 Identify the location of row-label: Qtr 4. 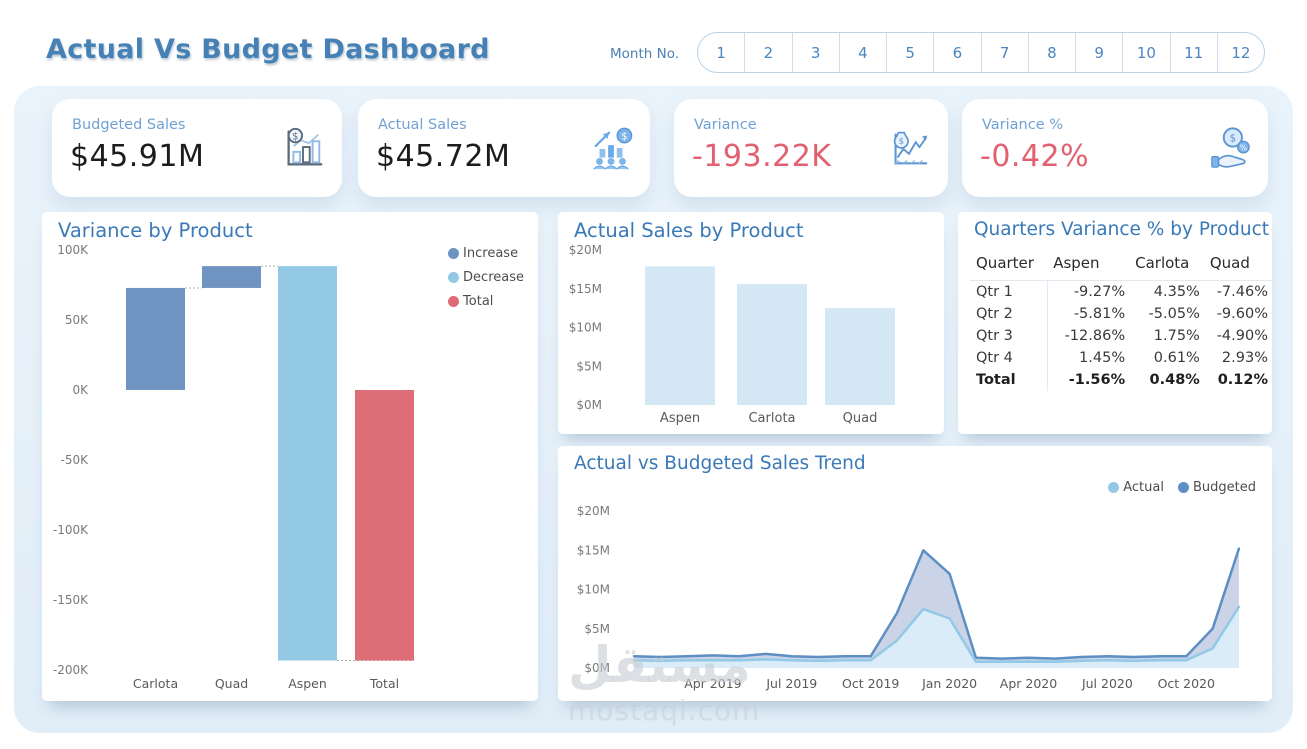
(1009, 358).